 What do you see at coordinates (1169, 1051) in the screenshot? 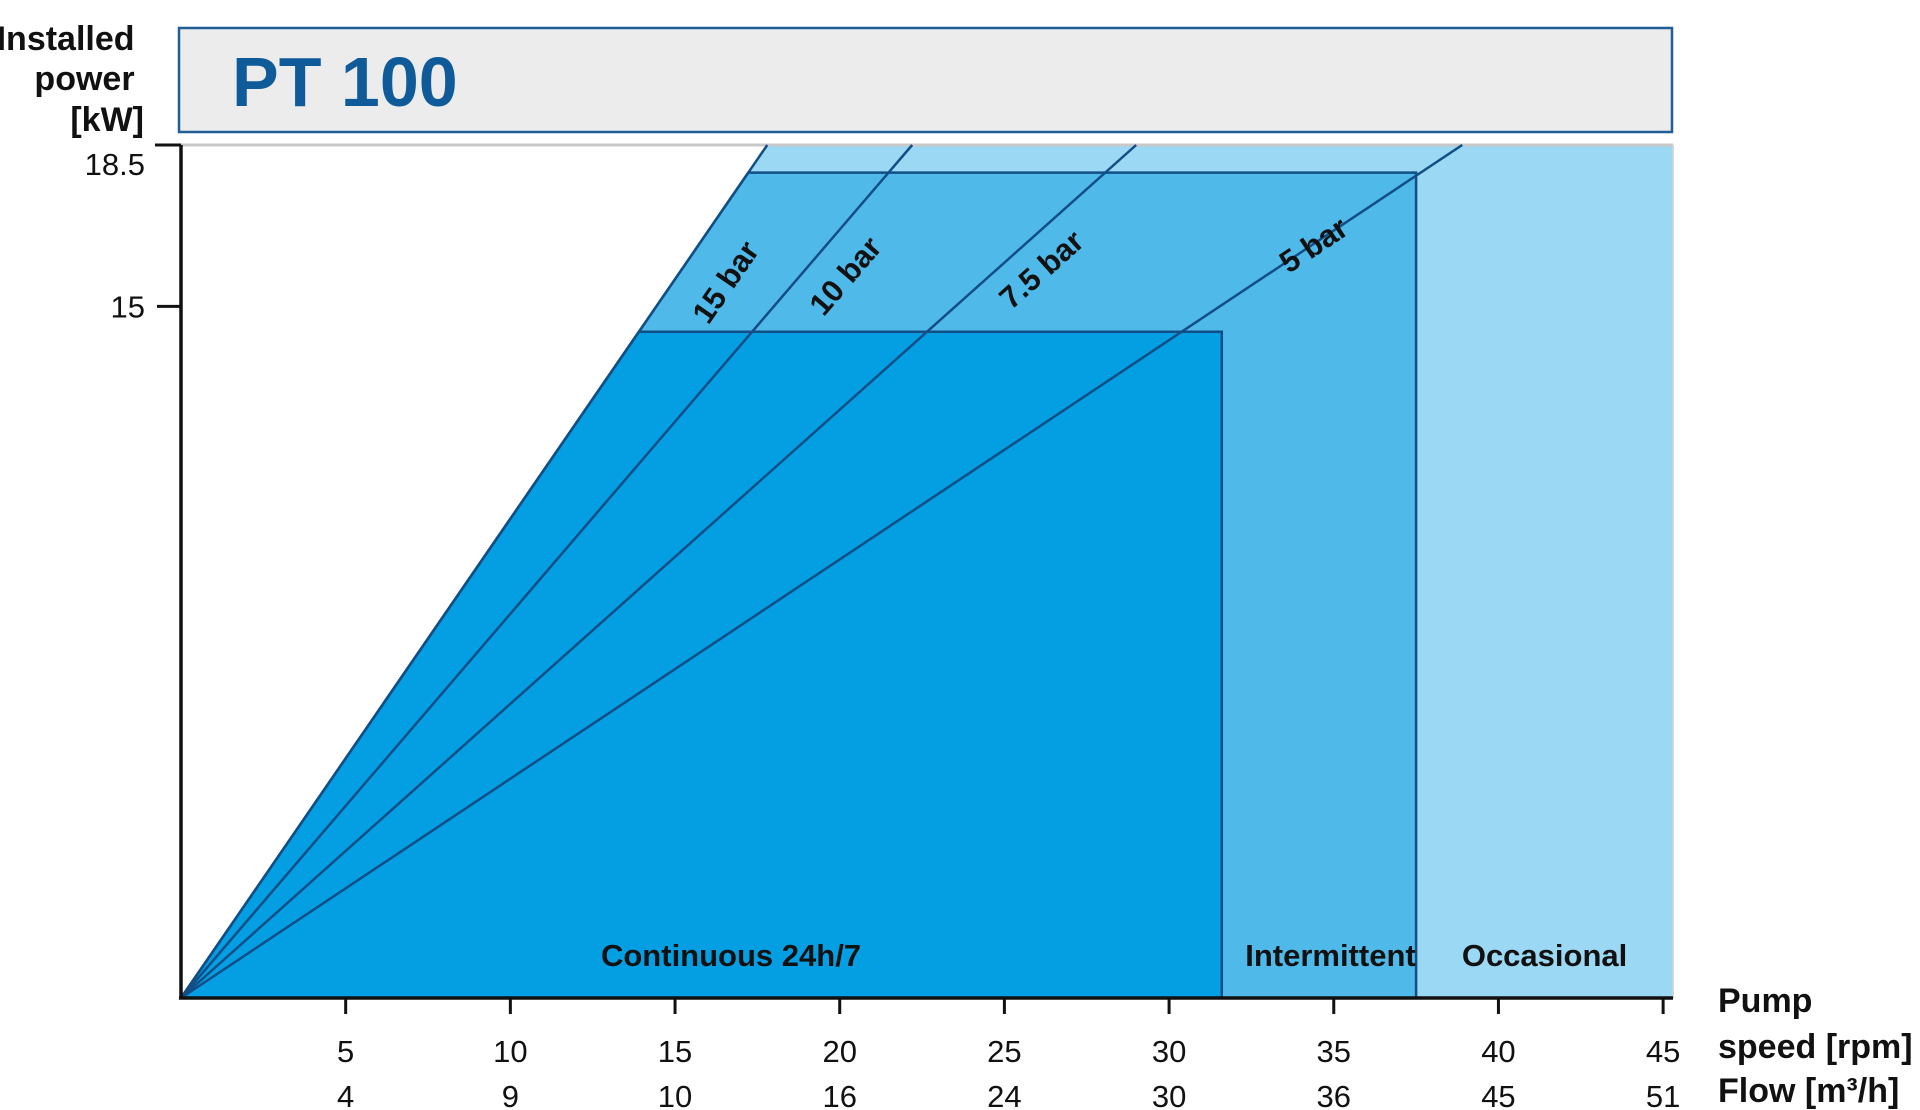
I see `x-tick-label-speed: 30` at bounding box center [1169, 1051].